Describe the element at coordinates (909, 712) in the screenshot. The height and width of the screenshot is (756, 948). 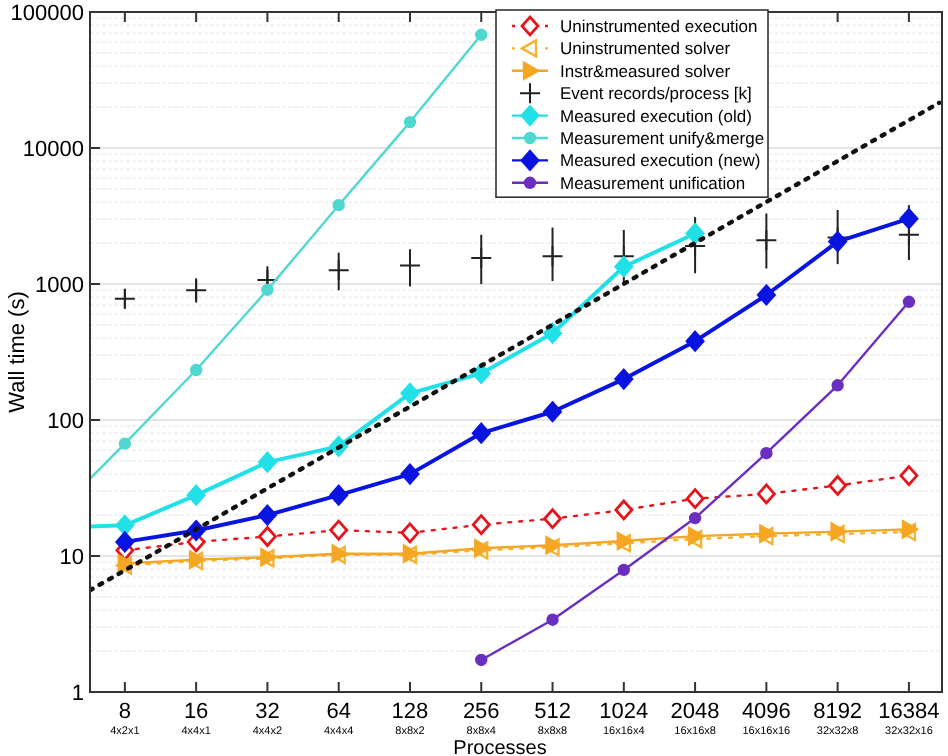
I see `x-tick-label: 16384` at that location.